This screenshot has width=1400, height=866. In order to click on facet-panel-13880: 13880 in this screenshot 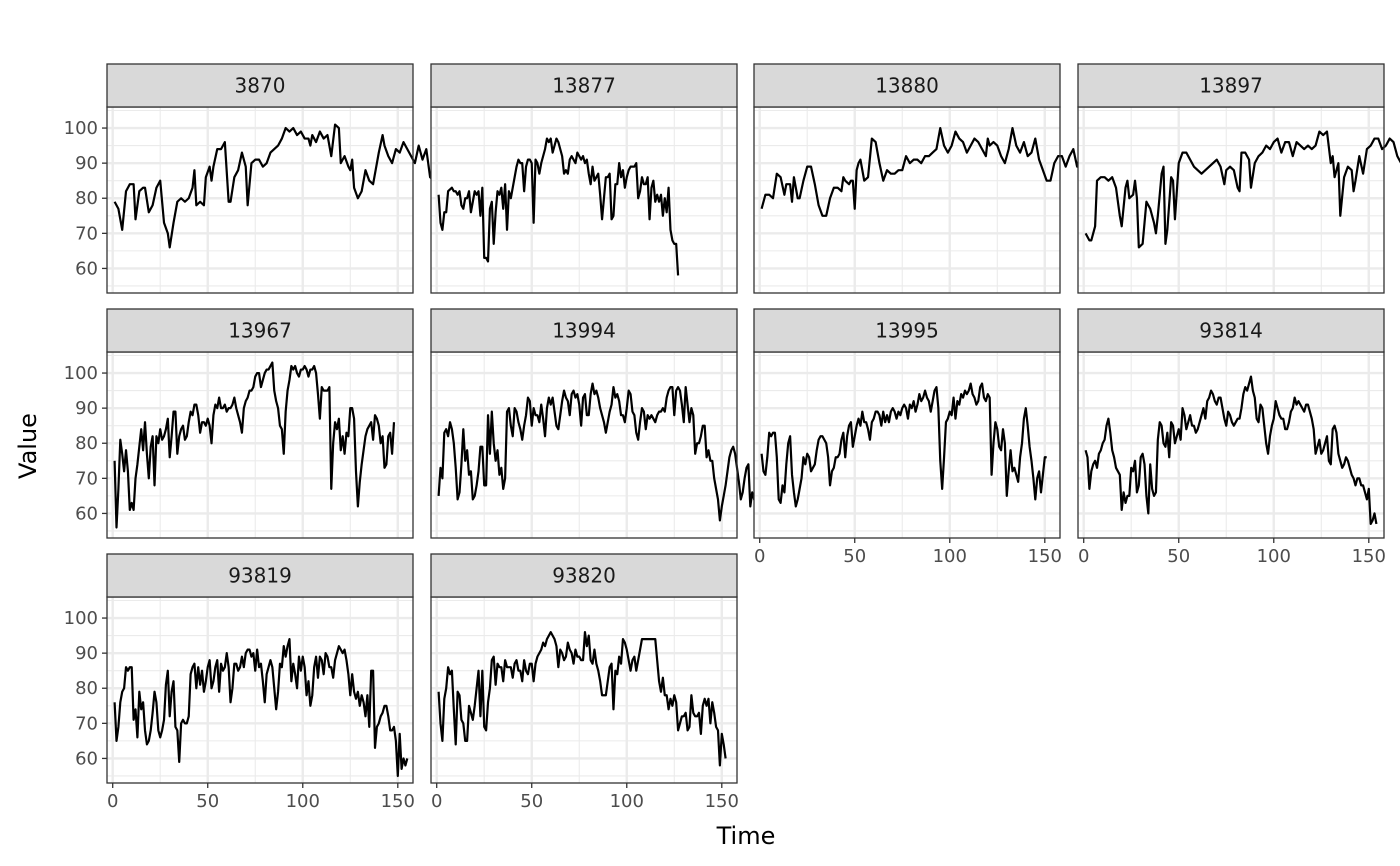, I will do `click(955, 178)`.